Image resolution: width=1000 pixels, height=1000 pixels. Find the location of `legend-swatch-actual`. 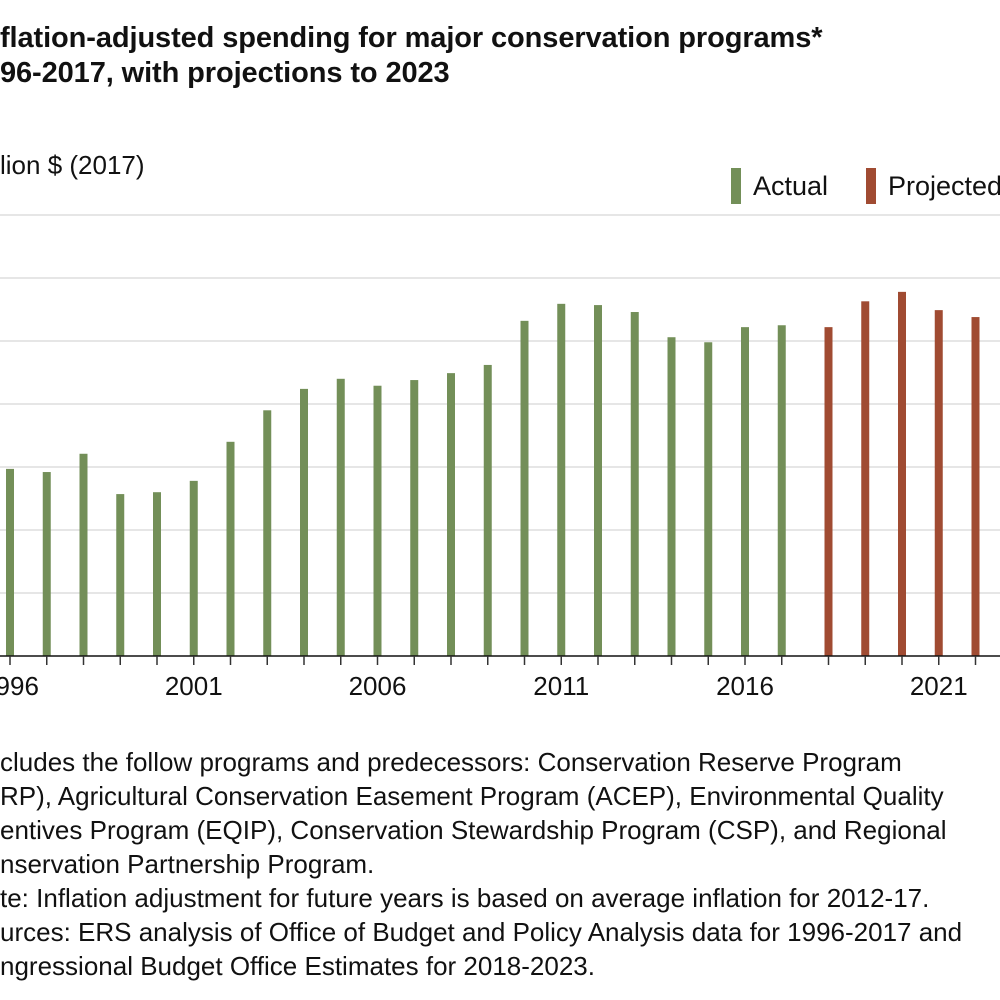

legend-swatch-actual is located at coordinates (736, 186).